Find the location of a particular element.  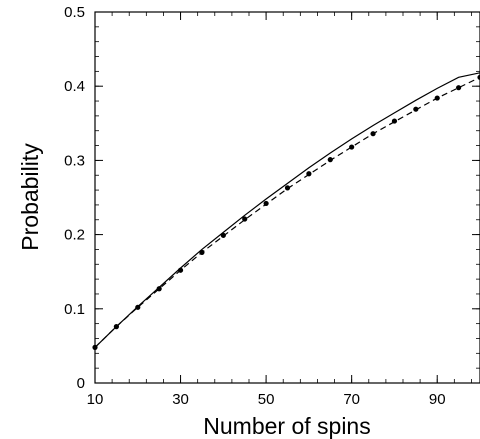

y-tick-label: 0.1 is located at coordinates (74, 309).